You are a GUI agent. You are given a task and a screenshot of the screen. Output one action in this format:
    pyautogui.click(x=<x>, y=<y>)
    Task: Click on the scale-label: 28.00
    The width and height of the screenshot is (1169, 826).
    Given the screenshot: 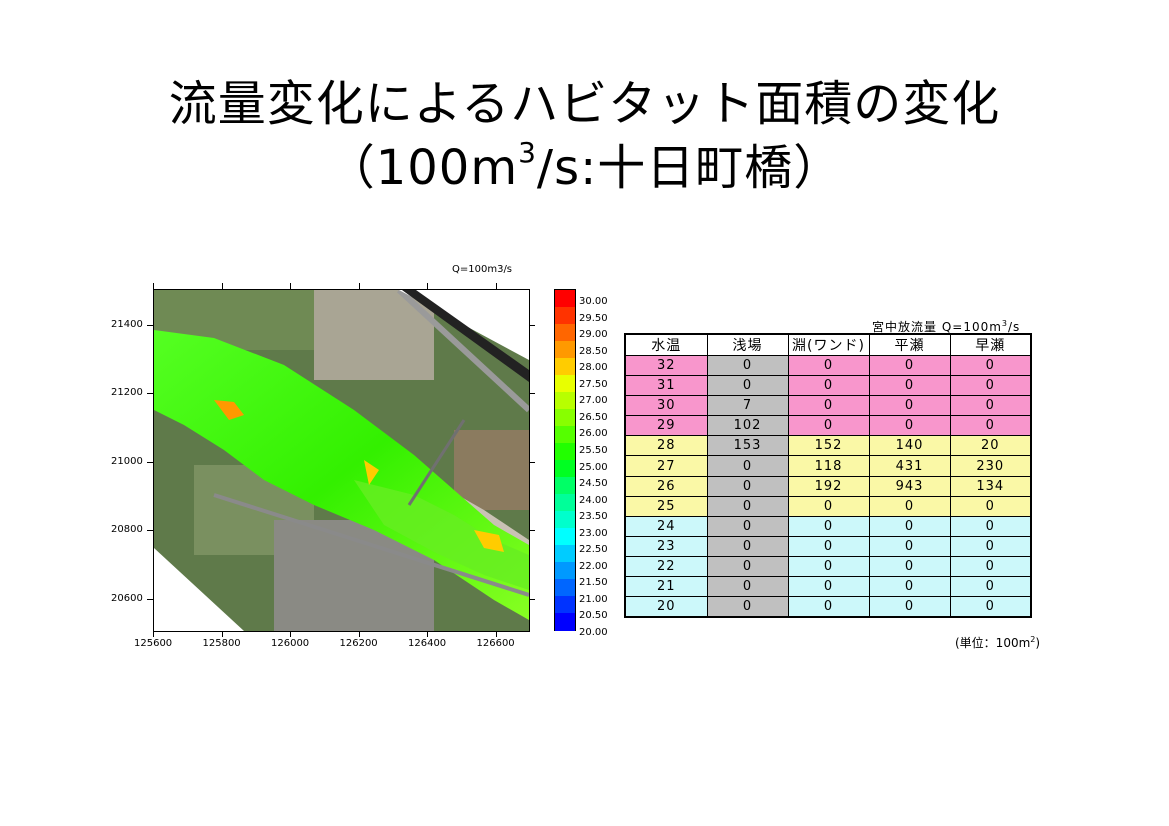 What is the action you would take?
    pyautogui.click(x=593, y=368)
    